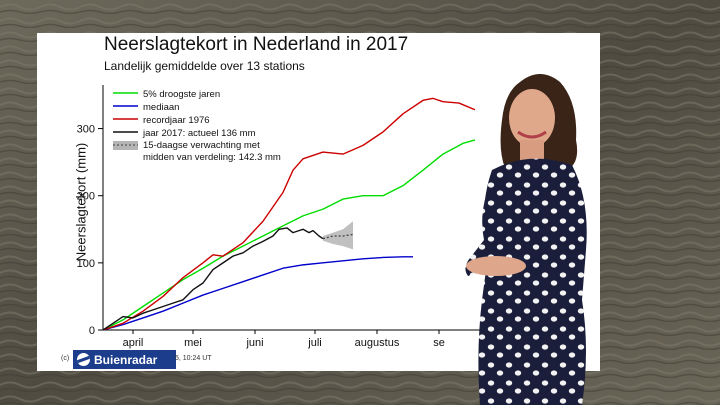 This screenshot has height=405, width=720. I want to click on forecast-band-layer, so click(338, 235).